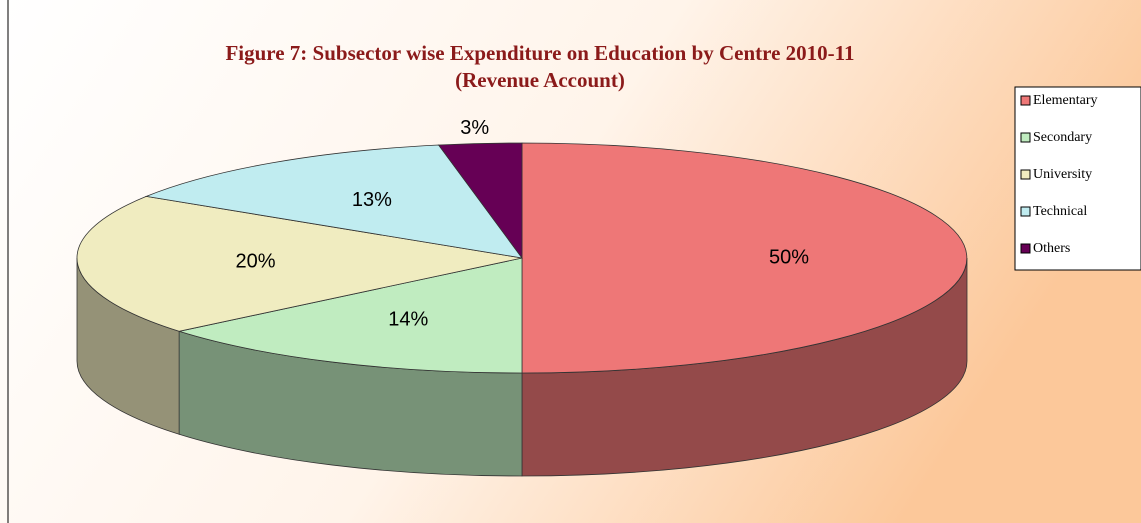 The image size is (1141, 523). Describe the element at coordinates (1065, 100) in the screenshot. I see `legend-label: Elementary` at that location.